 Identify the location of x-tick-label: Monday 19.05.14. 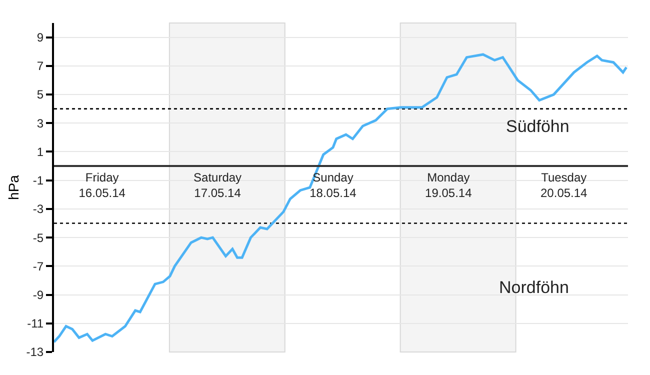
(448, 185).